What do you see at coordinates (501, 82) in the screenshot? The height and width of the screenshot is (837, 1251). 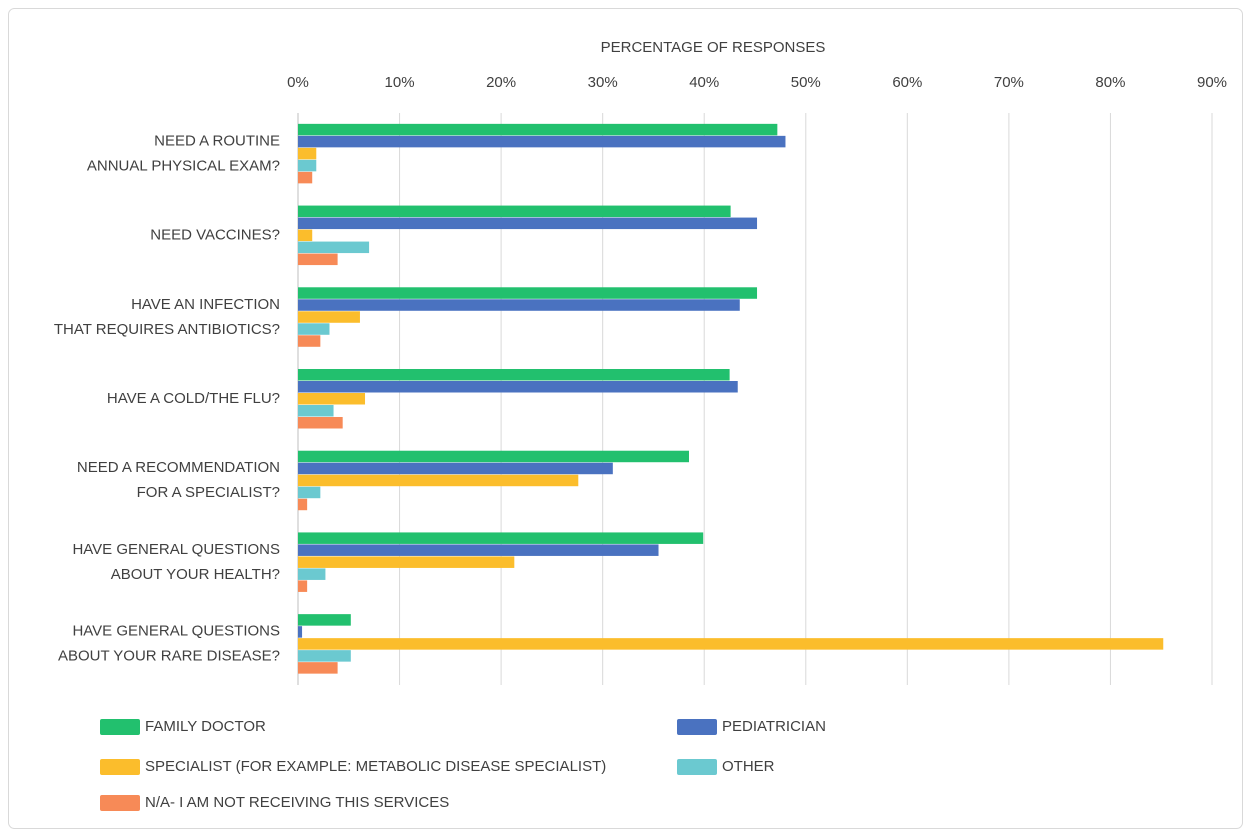 I see `x-tick-label: 20%` at bounding box center [501, 82].